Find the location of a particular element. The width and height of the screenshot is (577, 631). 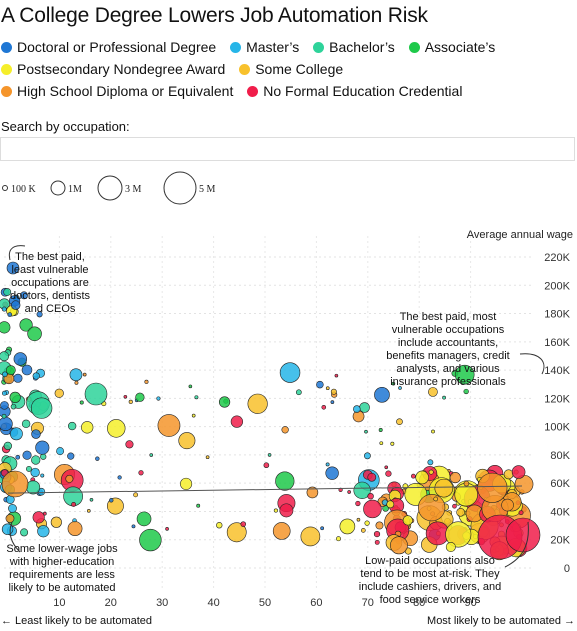

occupation-search-input is located at coordinates (287, 149).